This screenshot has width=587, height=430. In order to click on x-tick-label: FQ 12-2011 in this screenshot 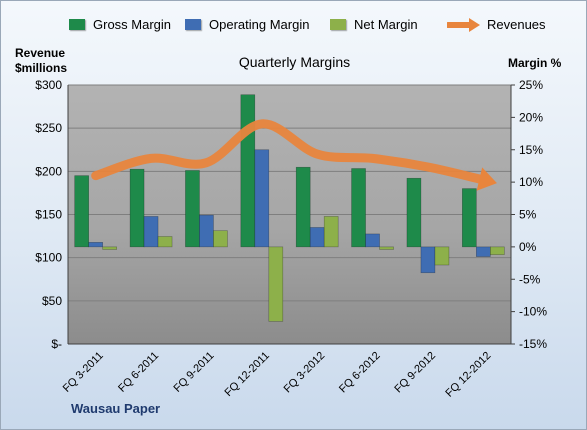, I will do `click(247, 374)`.